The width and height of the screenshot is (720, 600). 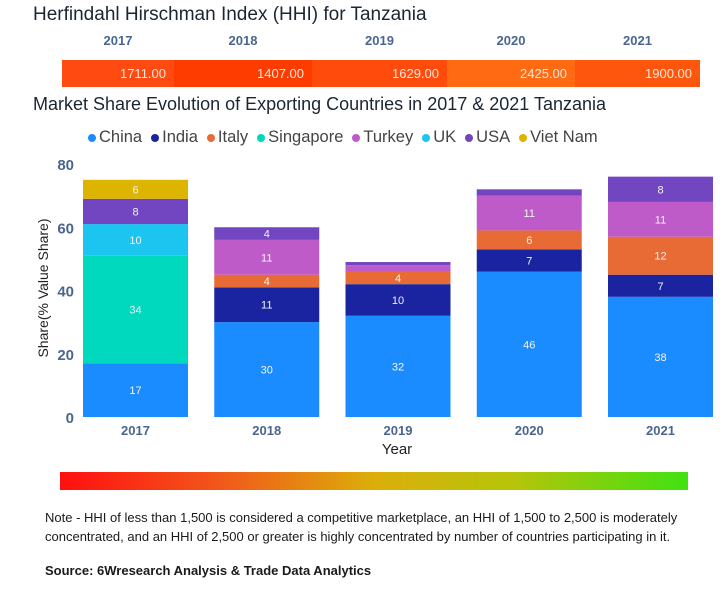 I want to click on hhi-year-label: 2019, so click(x=379, y=40).